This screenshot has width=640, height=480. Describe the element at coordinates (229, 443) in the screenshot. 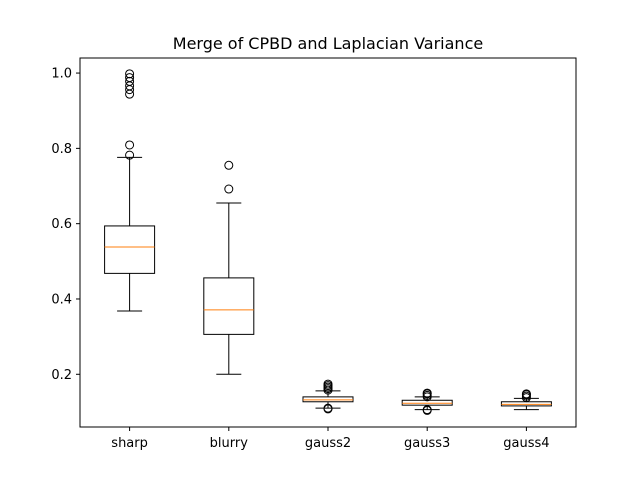

I see `x-tick-label: blurry` at that location.